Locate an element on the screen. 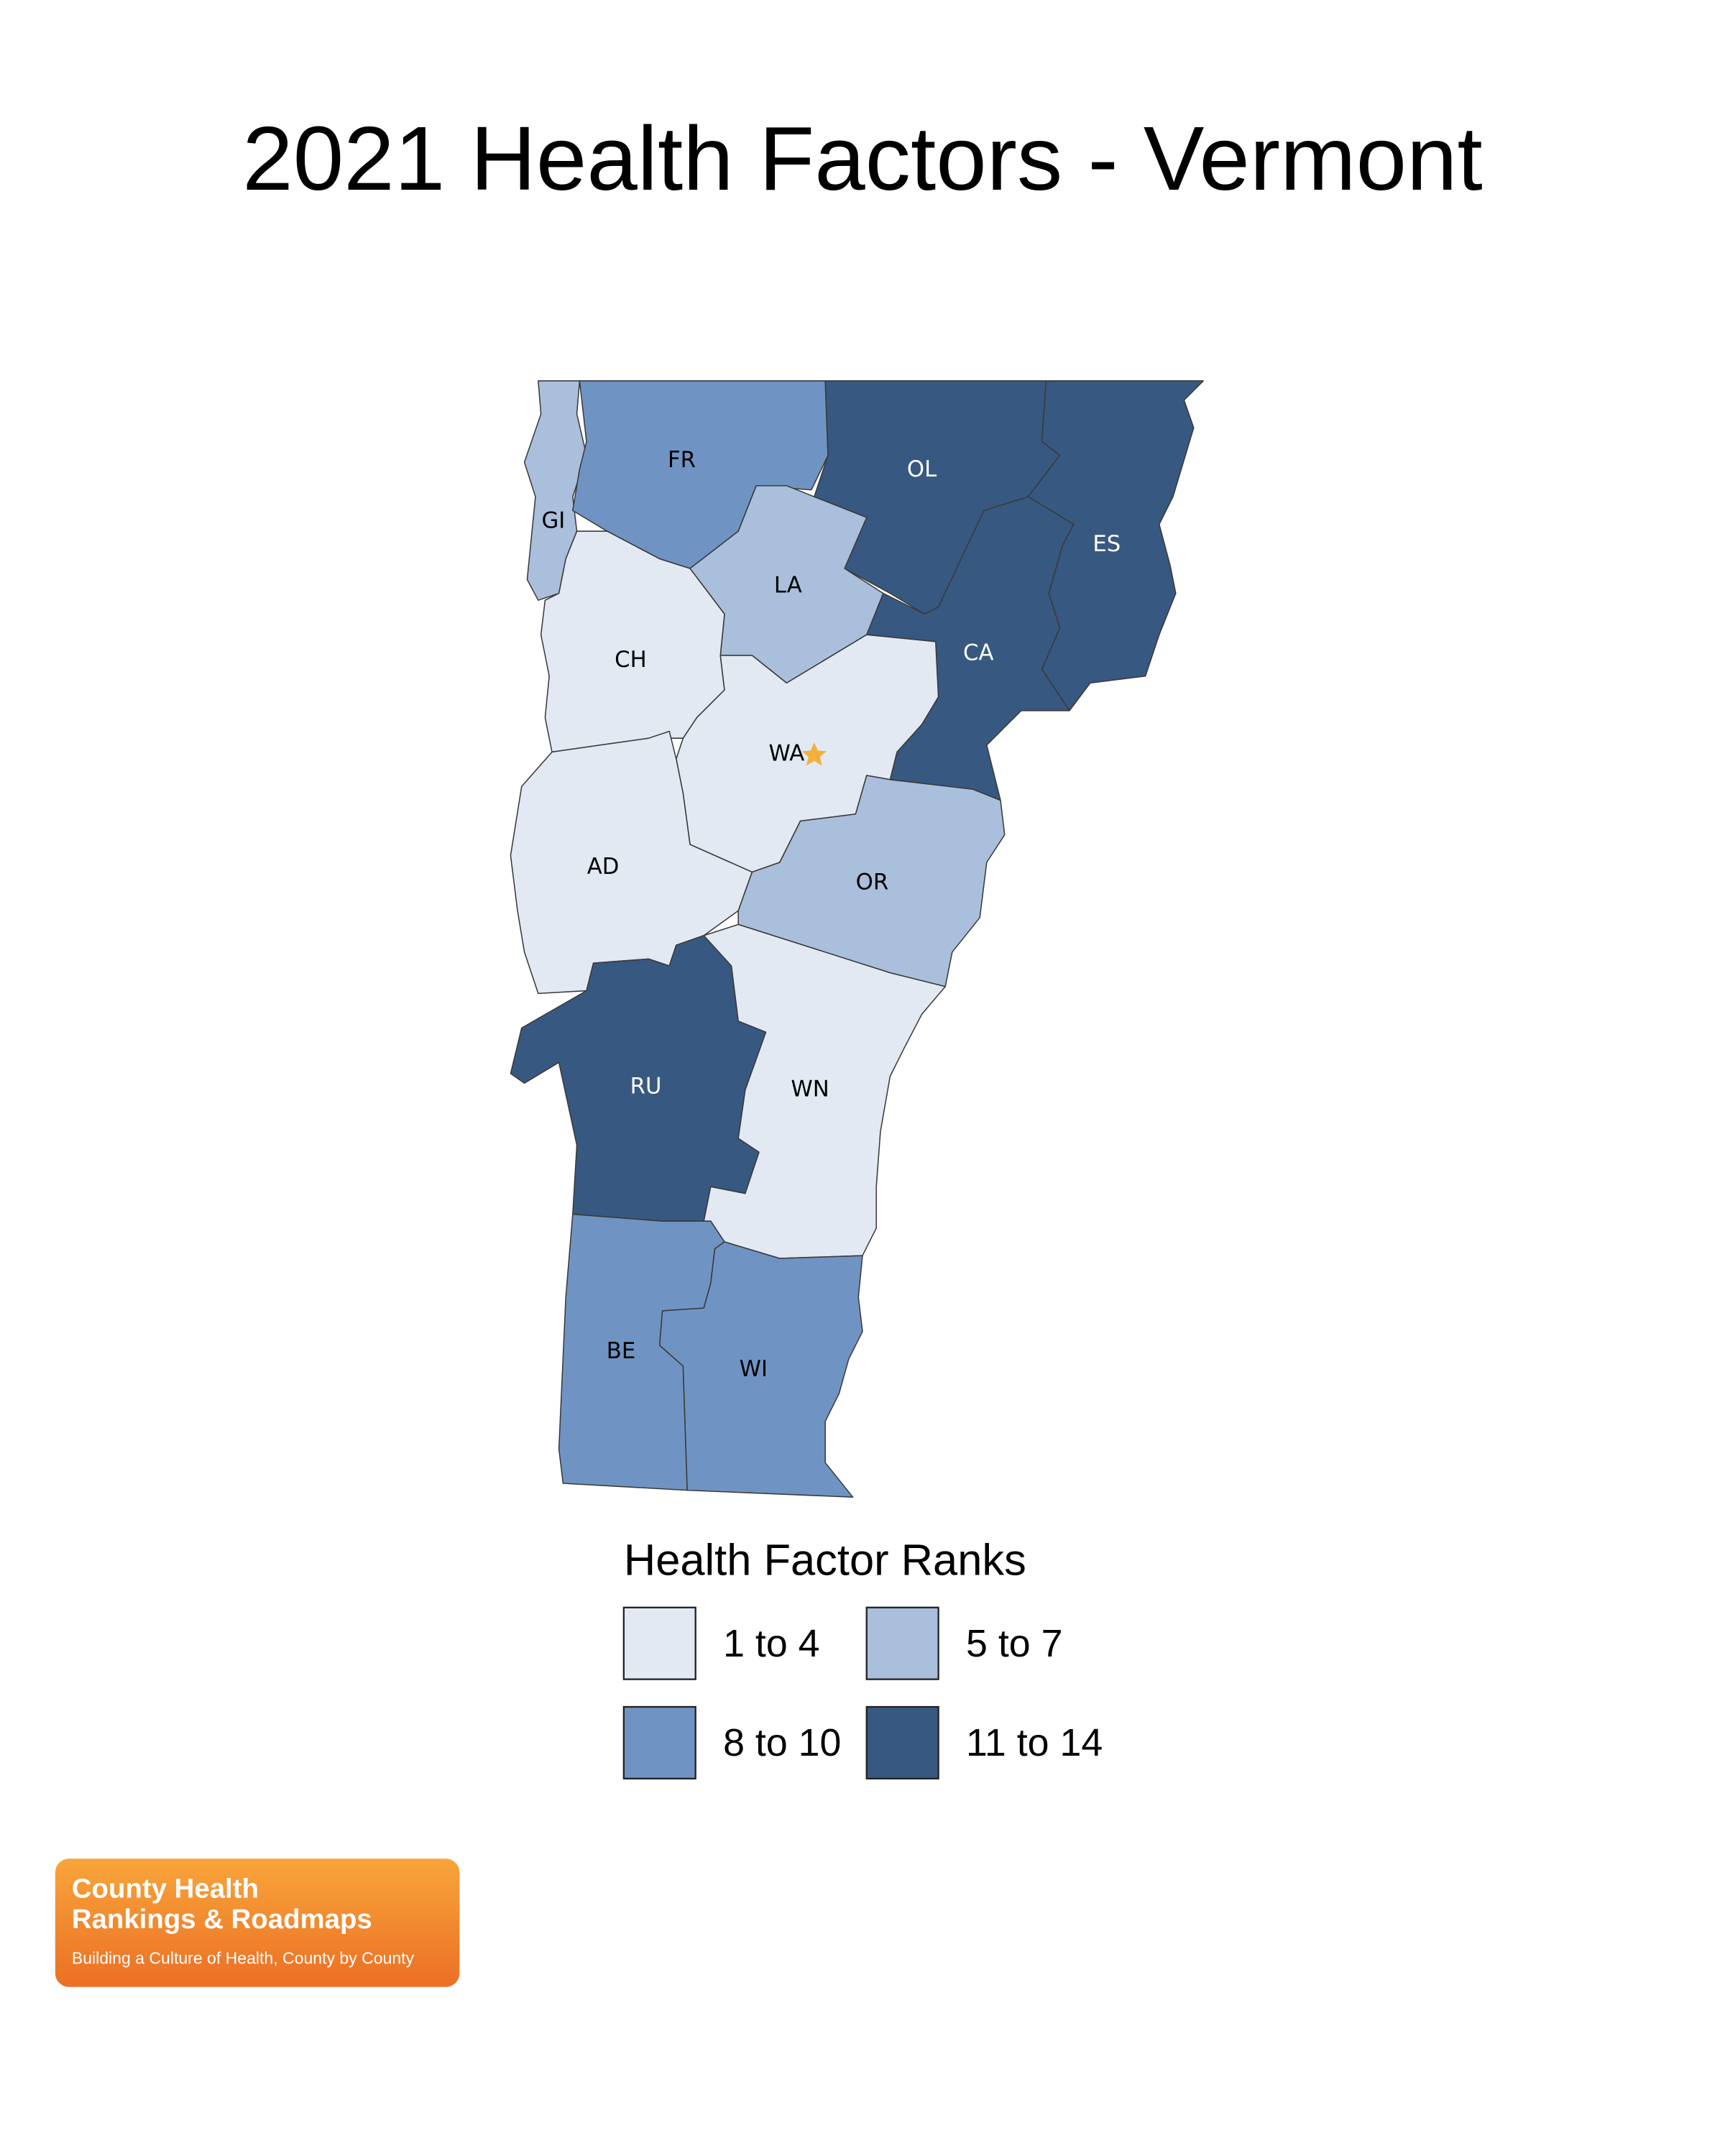  county-label: GI is located at coordinates (553, 520).